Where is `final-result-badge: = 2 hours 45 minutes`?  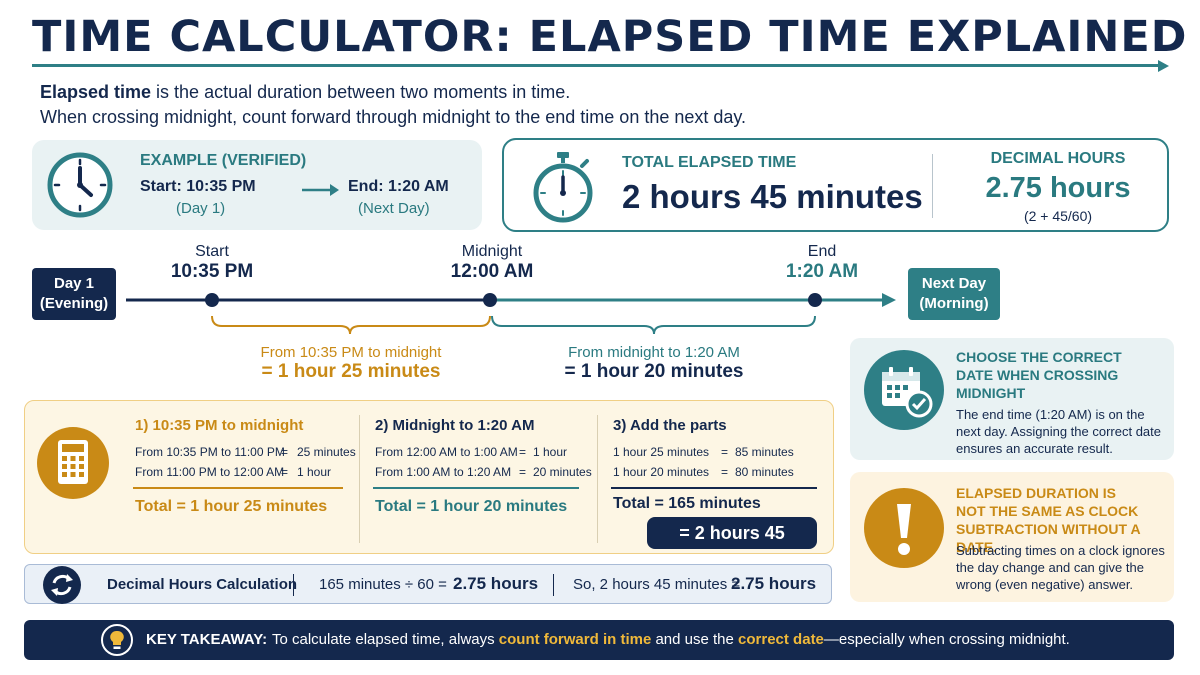 final-result-badge: = 2 hours 45 minutes is located at coordinates (732, 546).